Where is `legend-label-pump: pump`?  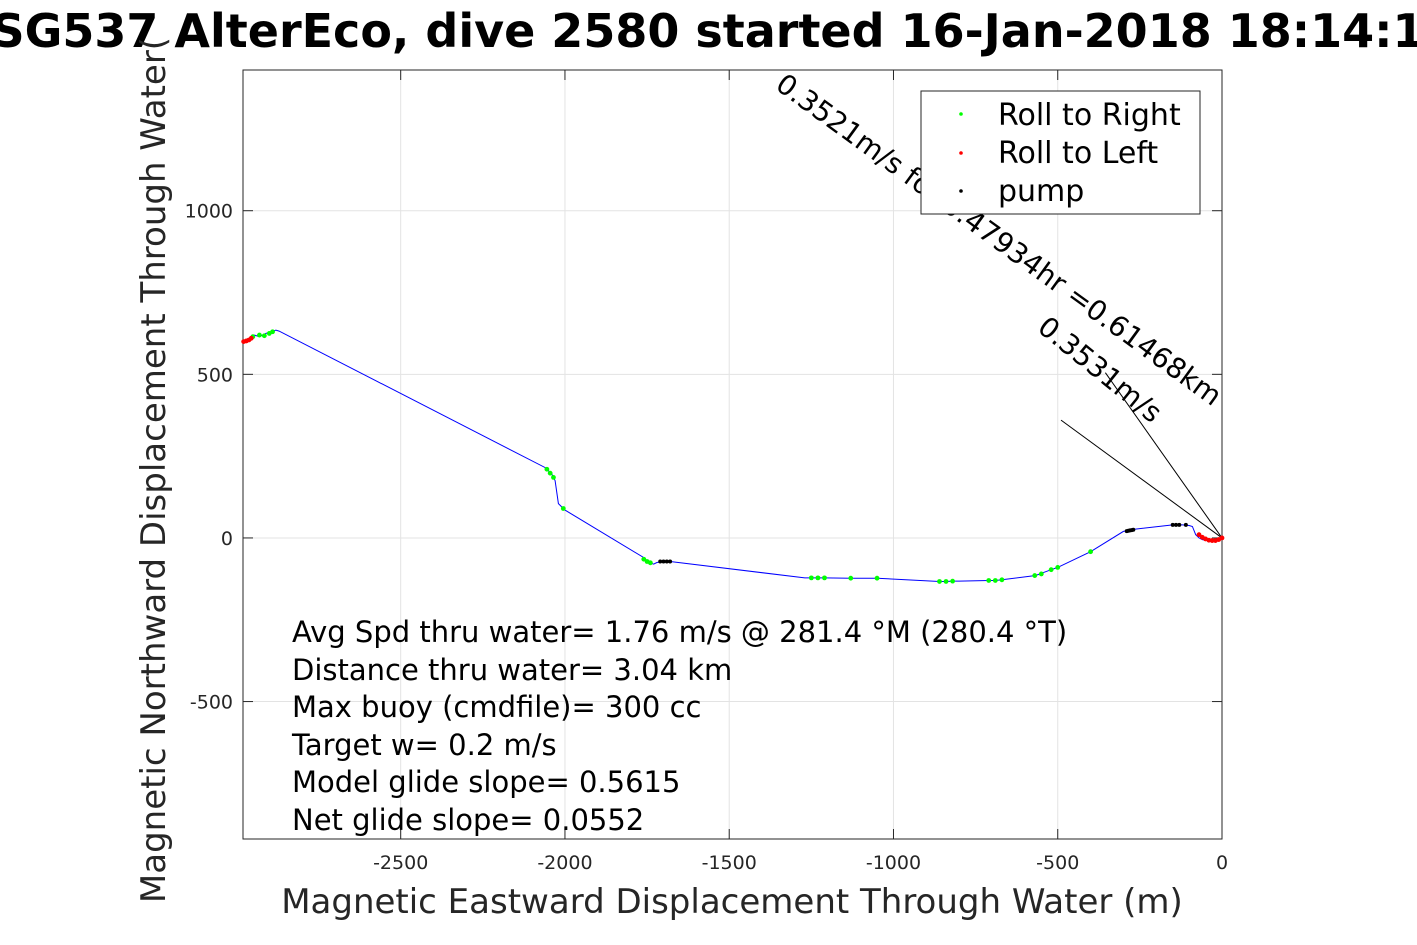
legend-label-pump: pump is located at coordinates (1041, 191).